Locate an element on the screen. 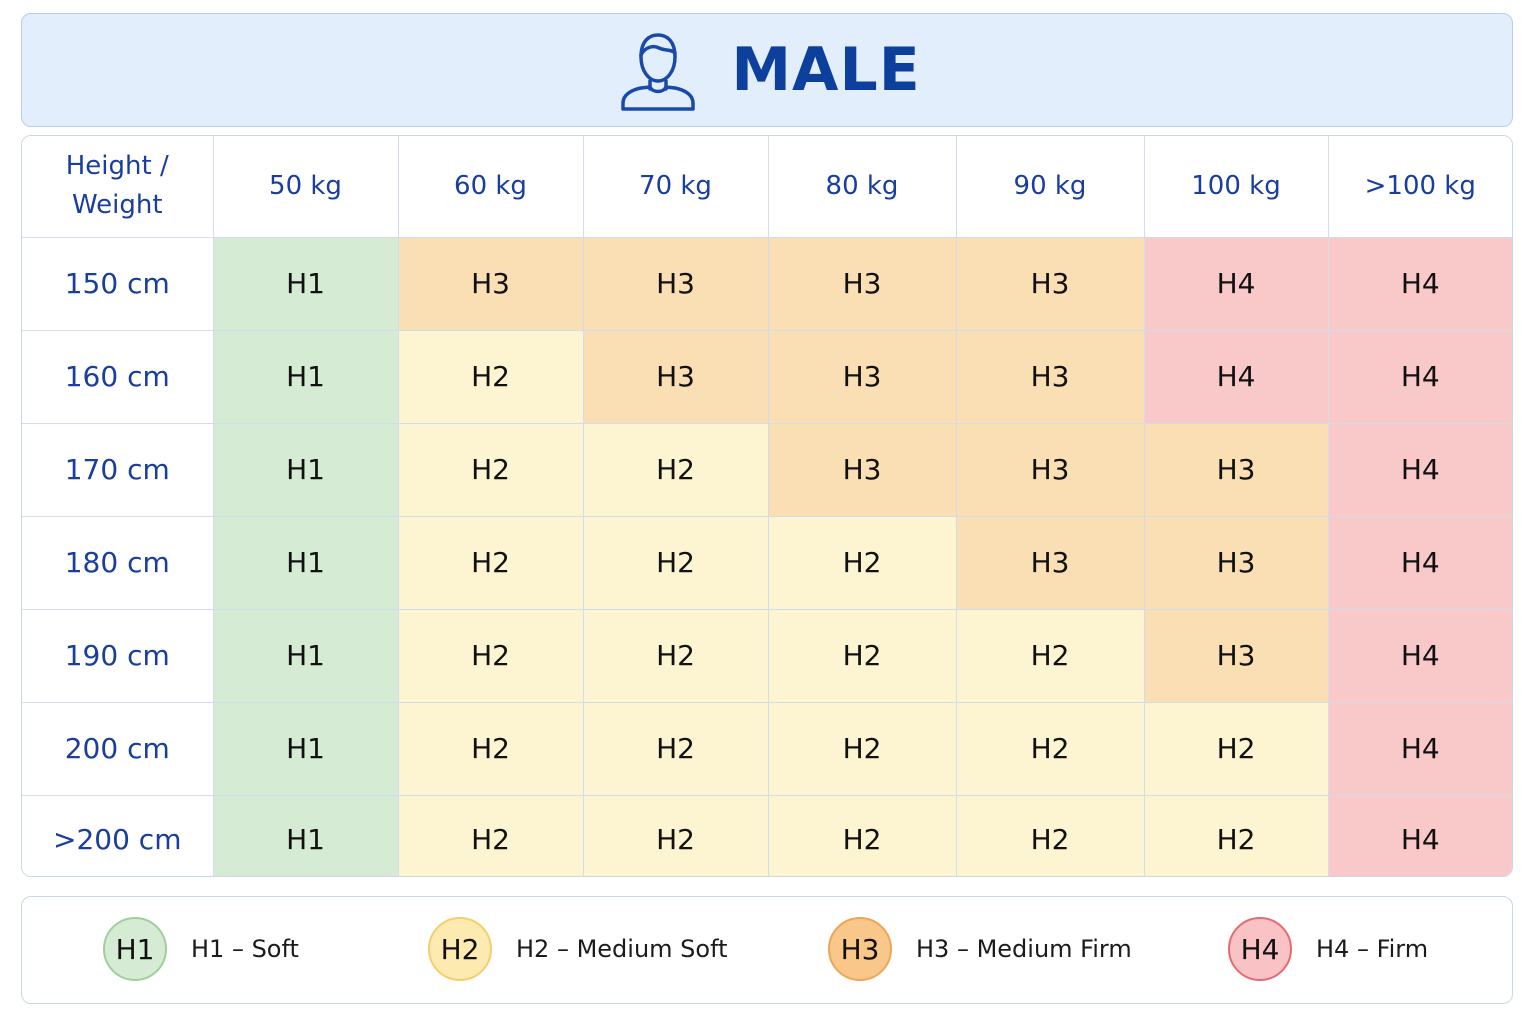 The image size is (1536, 1024). person-icon is located at coordinates (658, 72).